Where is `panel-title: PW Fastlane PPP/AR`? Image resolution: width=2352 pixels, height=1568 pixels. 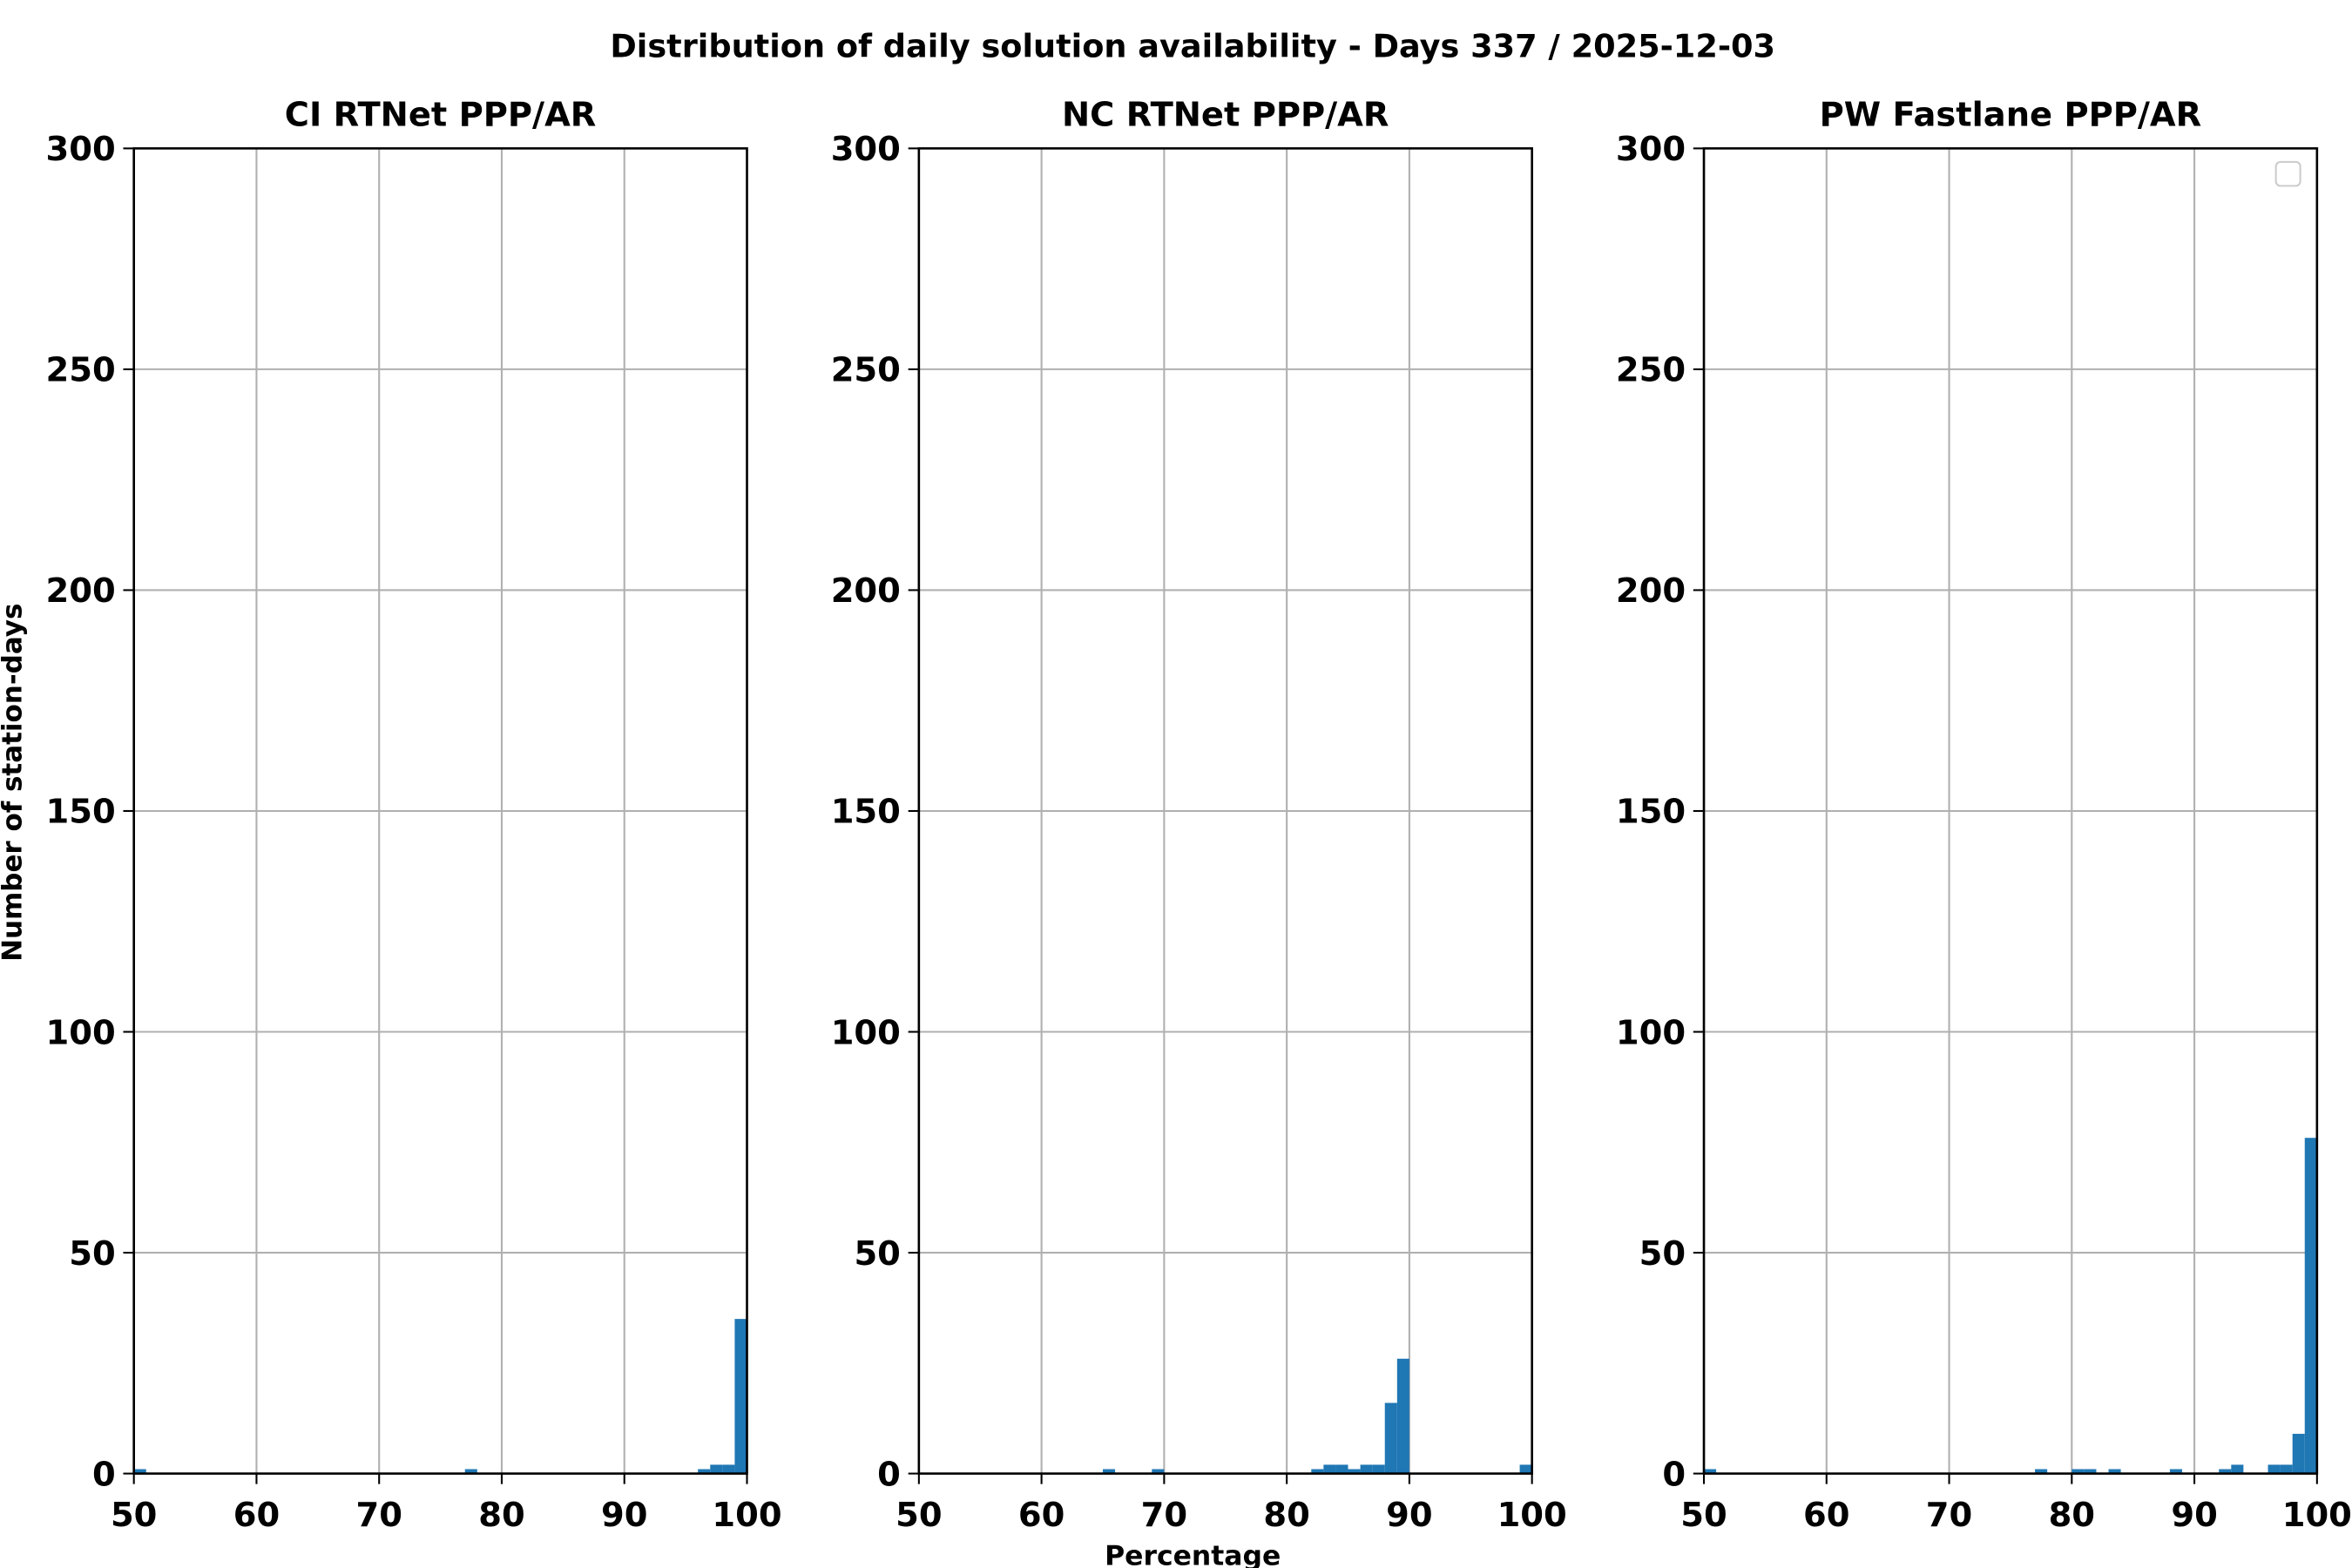
panel-title: PW Fastlane PPP/AR is located at coordinates (2011, 115).